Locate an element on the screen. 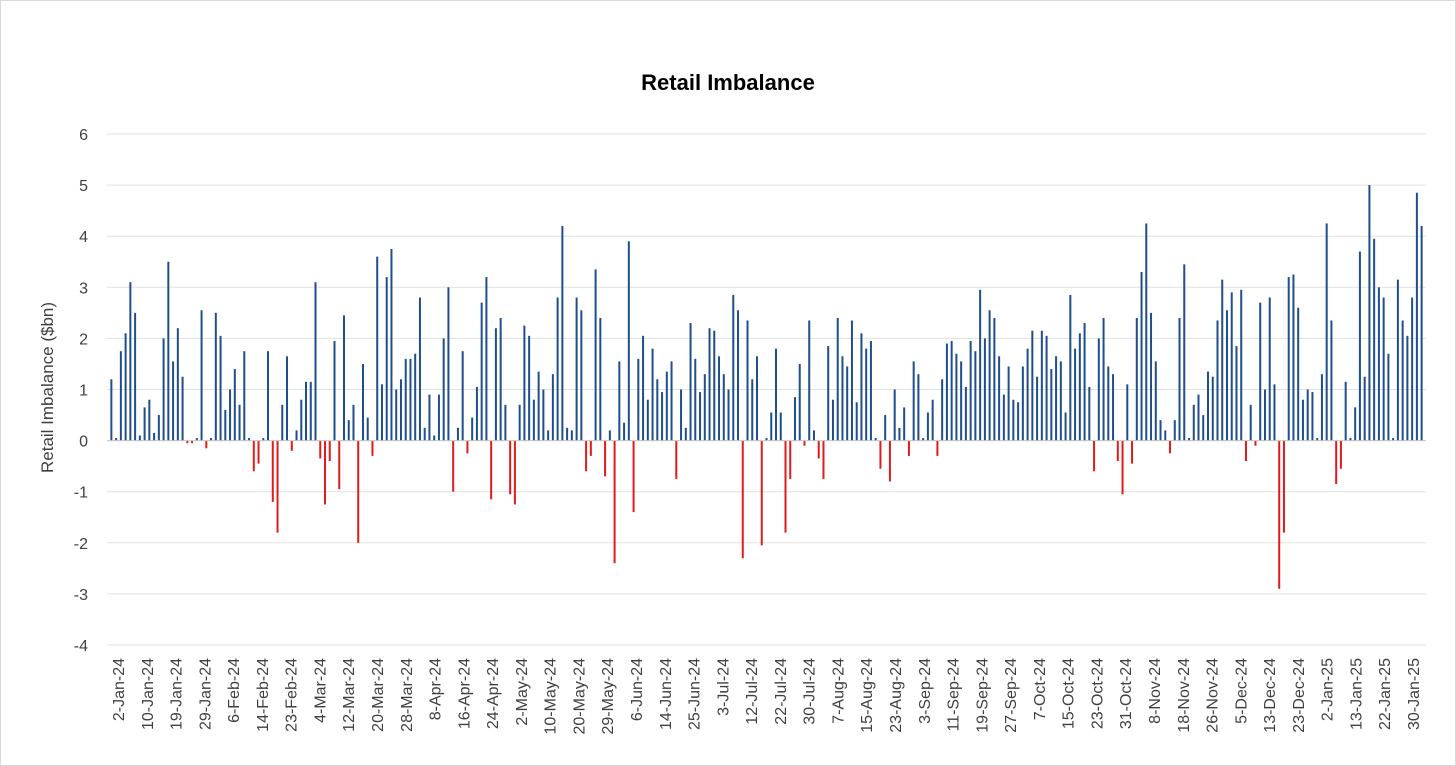 This screenshot has height=766, width=1456. x-tick-label: 25-Jun-24 is located at coordinates (695, 694).